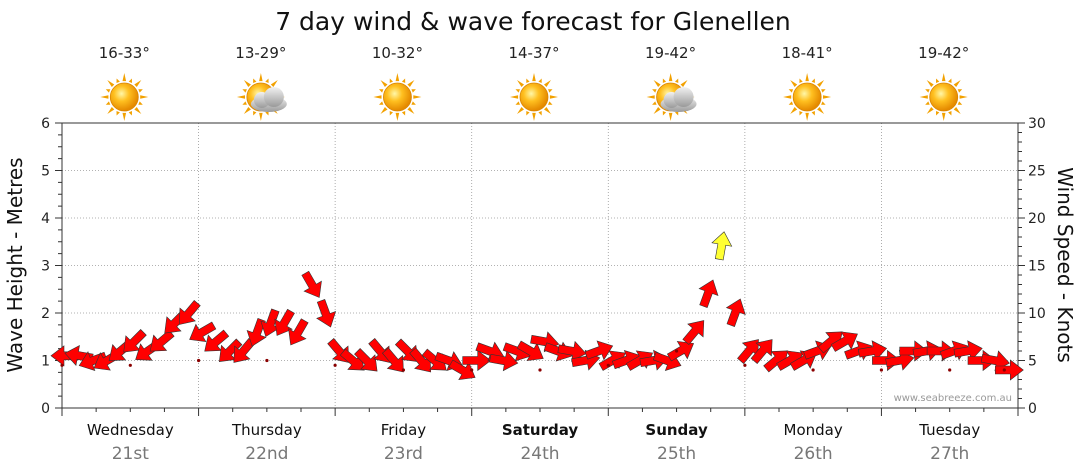 The image size is (1080, 475). What do you see at coordinates (539, 454) in the screenshot?
I see `x-date-label: 24th` at bounding box center [539, 454].